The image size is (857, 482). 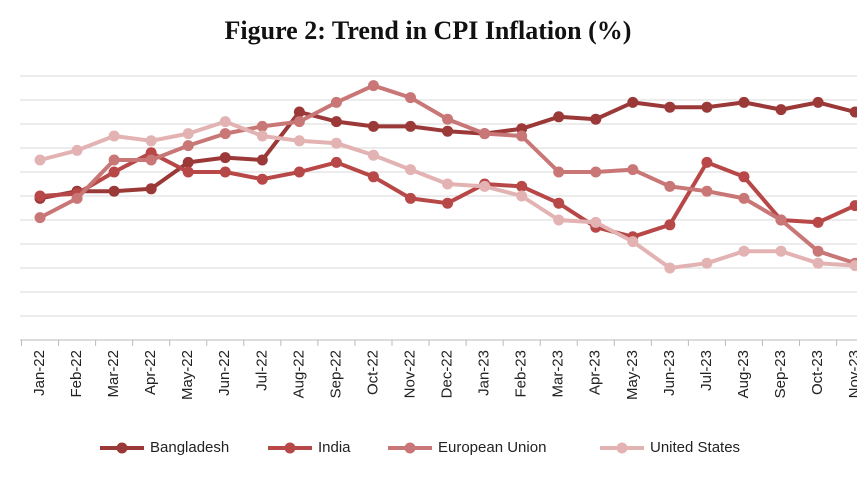 I want to click on x-tick-label: Mar-23, so click(x=558, y=374).